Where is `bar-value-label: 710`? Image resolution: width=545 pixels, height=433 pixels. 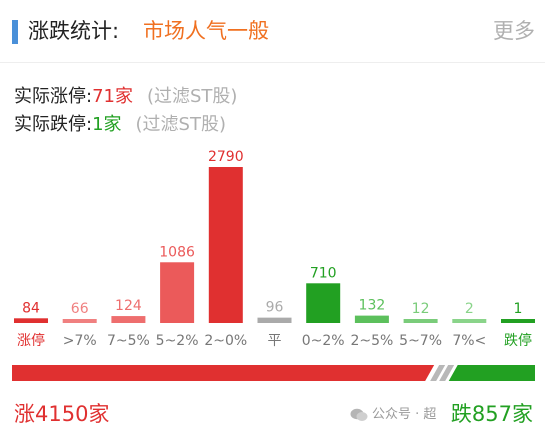
bar-value-label: 710 is located at coordinates (323, 273).